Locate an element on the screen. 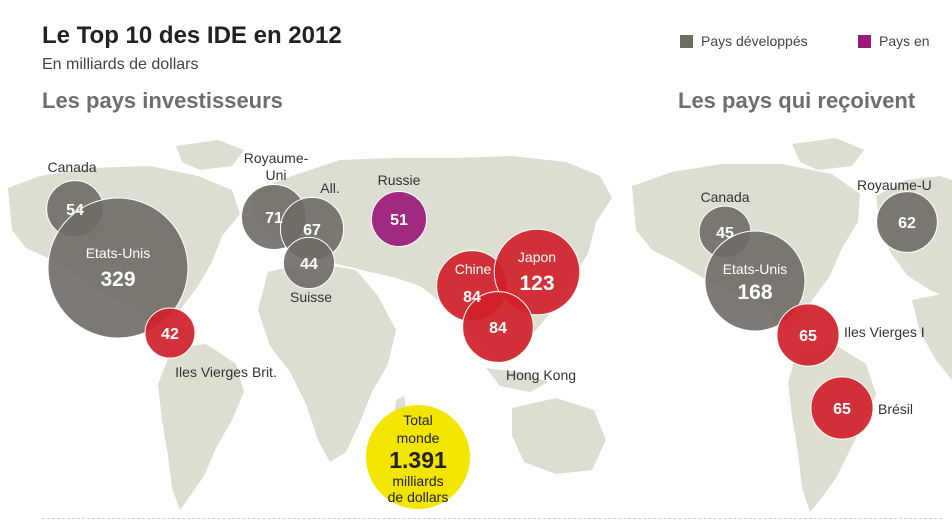  recipient-label-etats-unis: Etats-Unis is located at coordinates (755, 269).